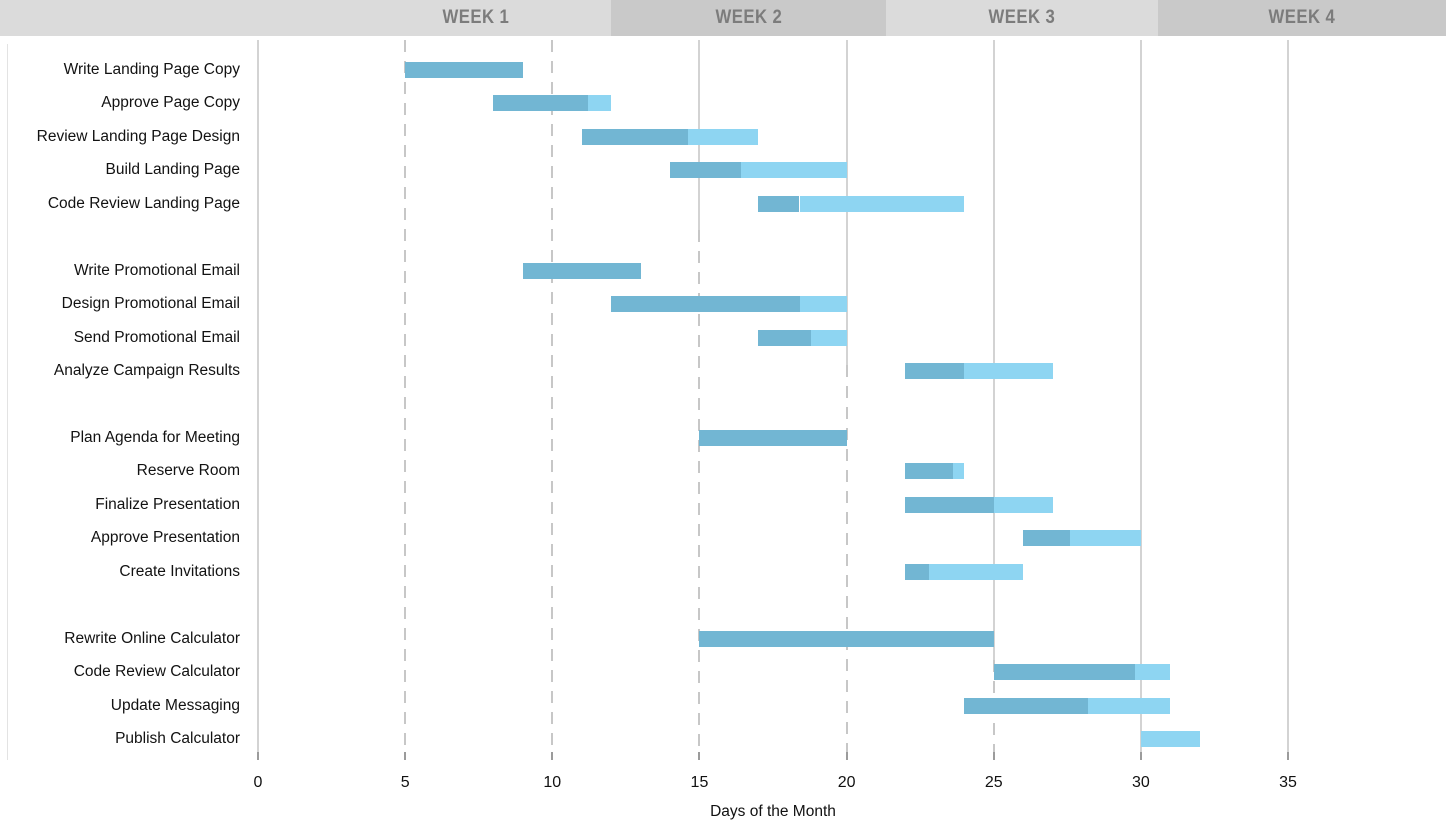 The image size is (1446, 836). Describe the element at coordinates (258, 782) in the screenshot. I see `axis-tick-label: 0` at that location.